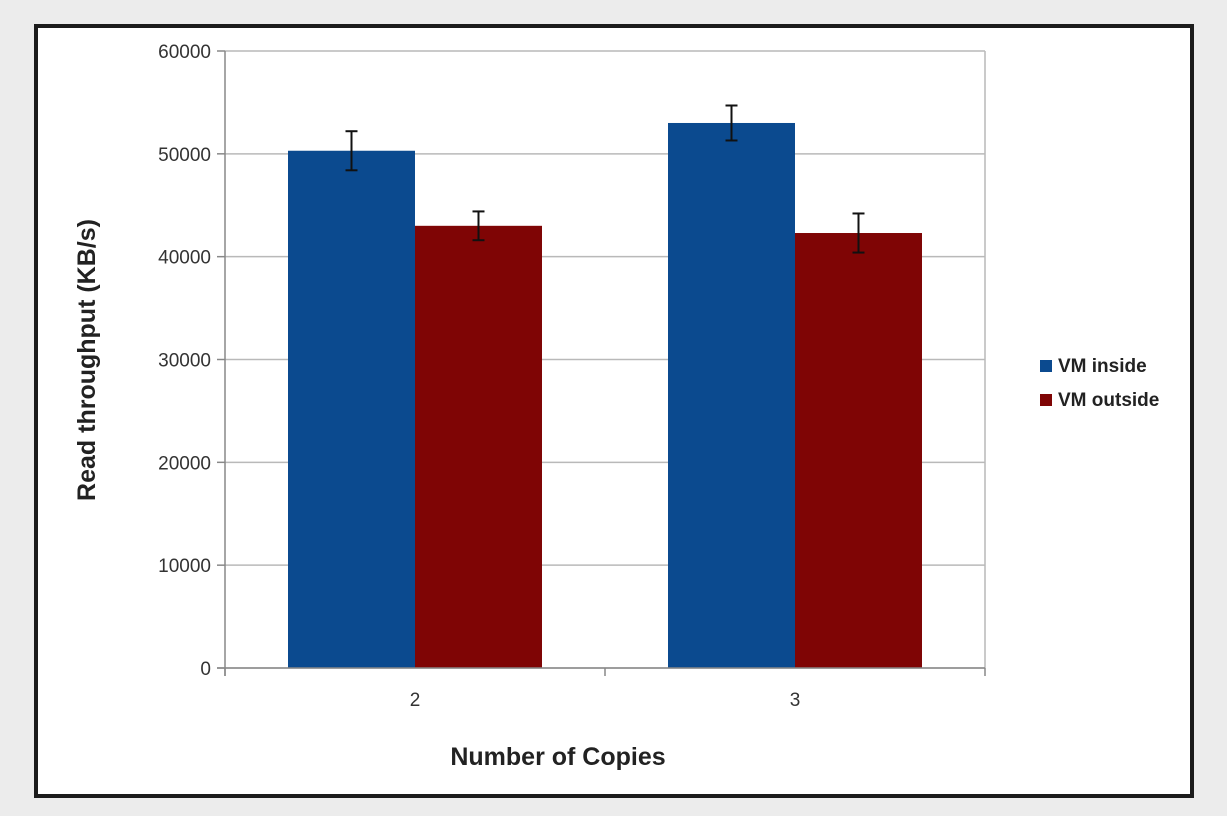 The image size is (1227, 816). What do you see at coordinates (184, 258) in the screenshot?
I see `y-tick-label: 40000` at bounding box center [184, 258].